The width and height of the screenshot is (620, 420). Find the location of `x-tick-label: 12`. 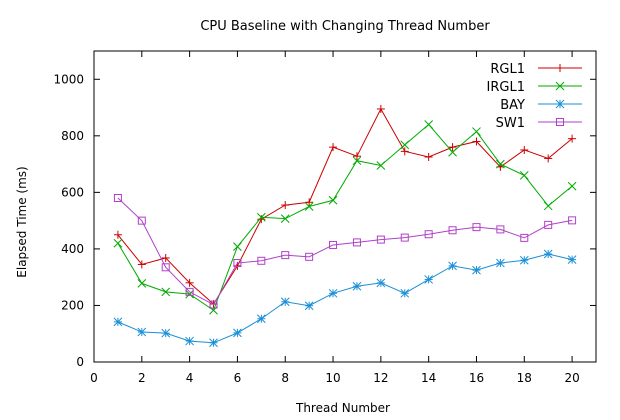

x-tick-label: 12 is located at coordinates (380, 378).